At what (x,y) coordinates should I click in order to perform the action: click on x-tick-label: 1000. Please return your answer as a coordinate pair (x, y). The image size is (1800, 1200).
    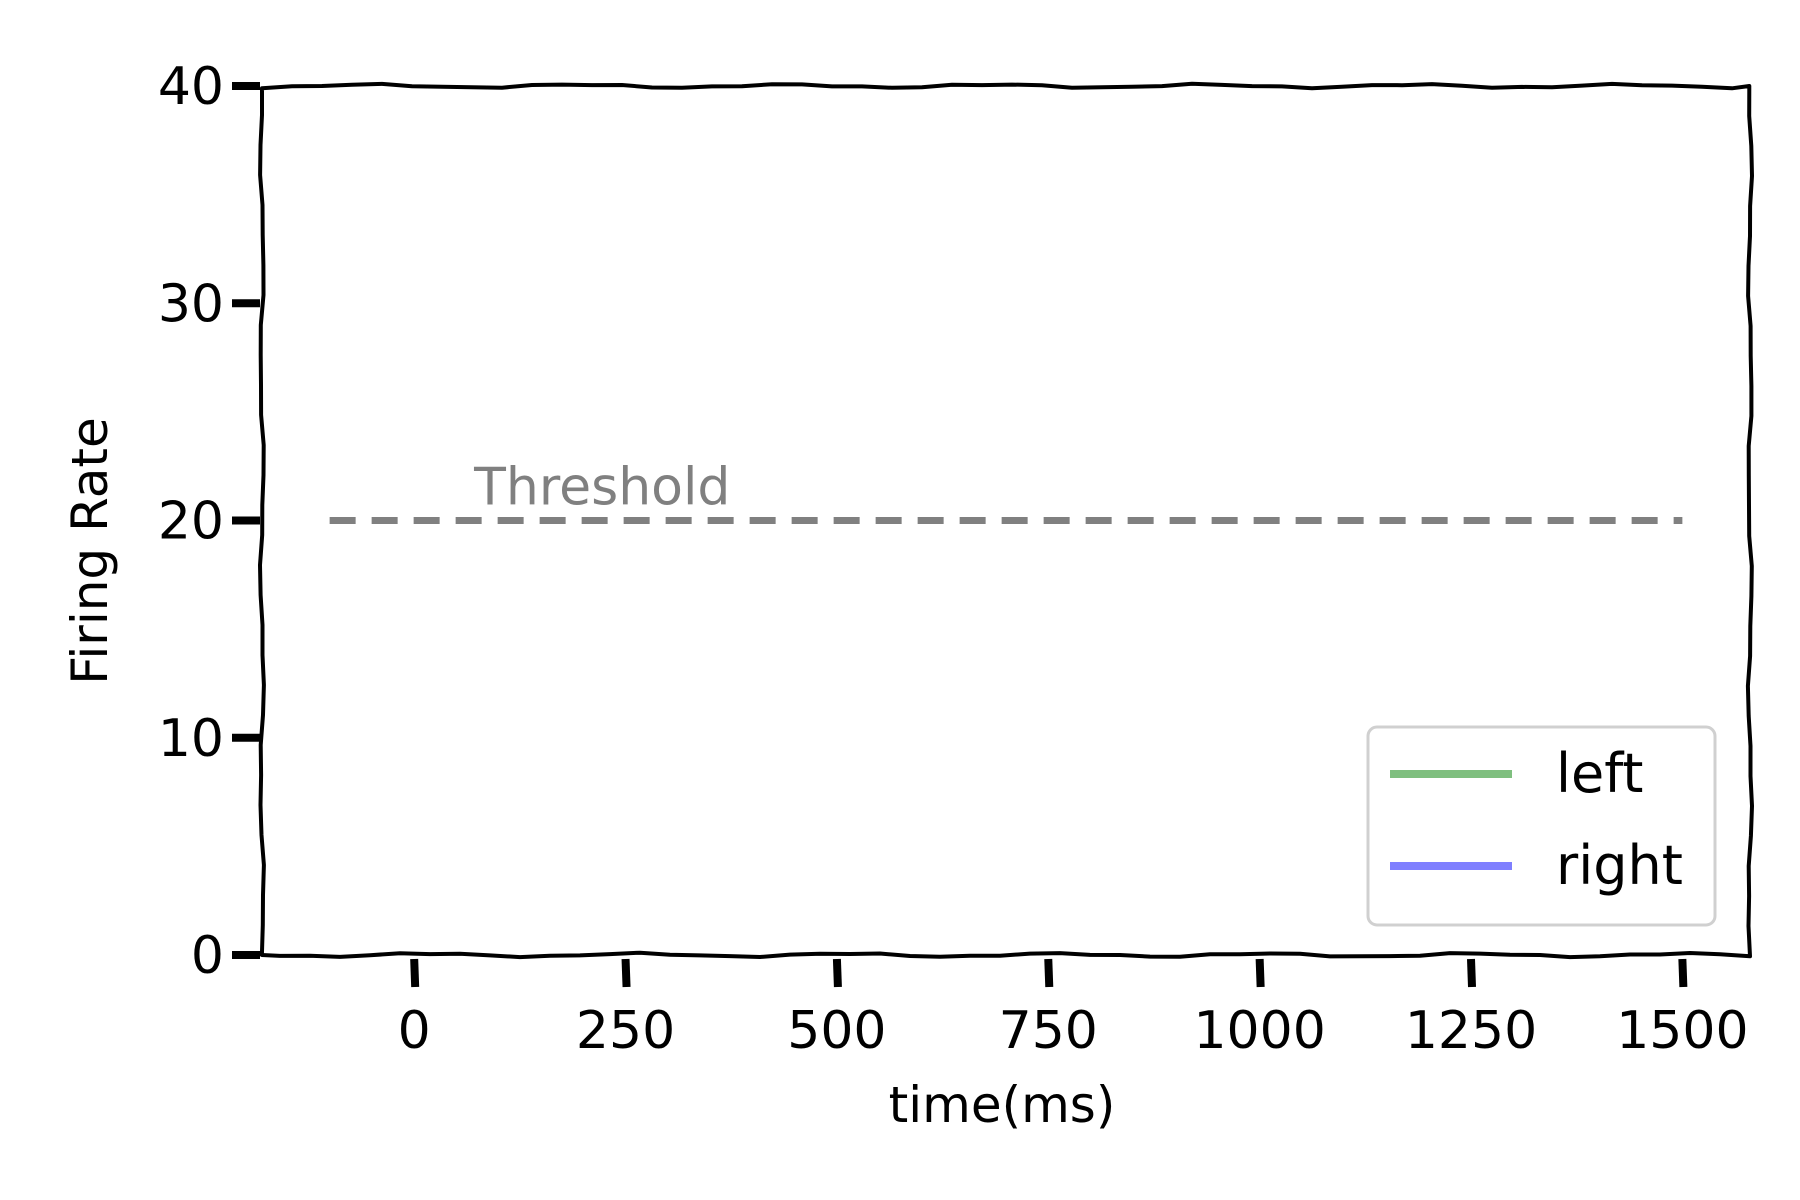
    Looking at the image, I should click on (1259, 1031).